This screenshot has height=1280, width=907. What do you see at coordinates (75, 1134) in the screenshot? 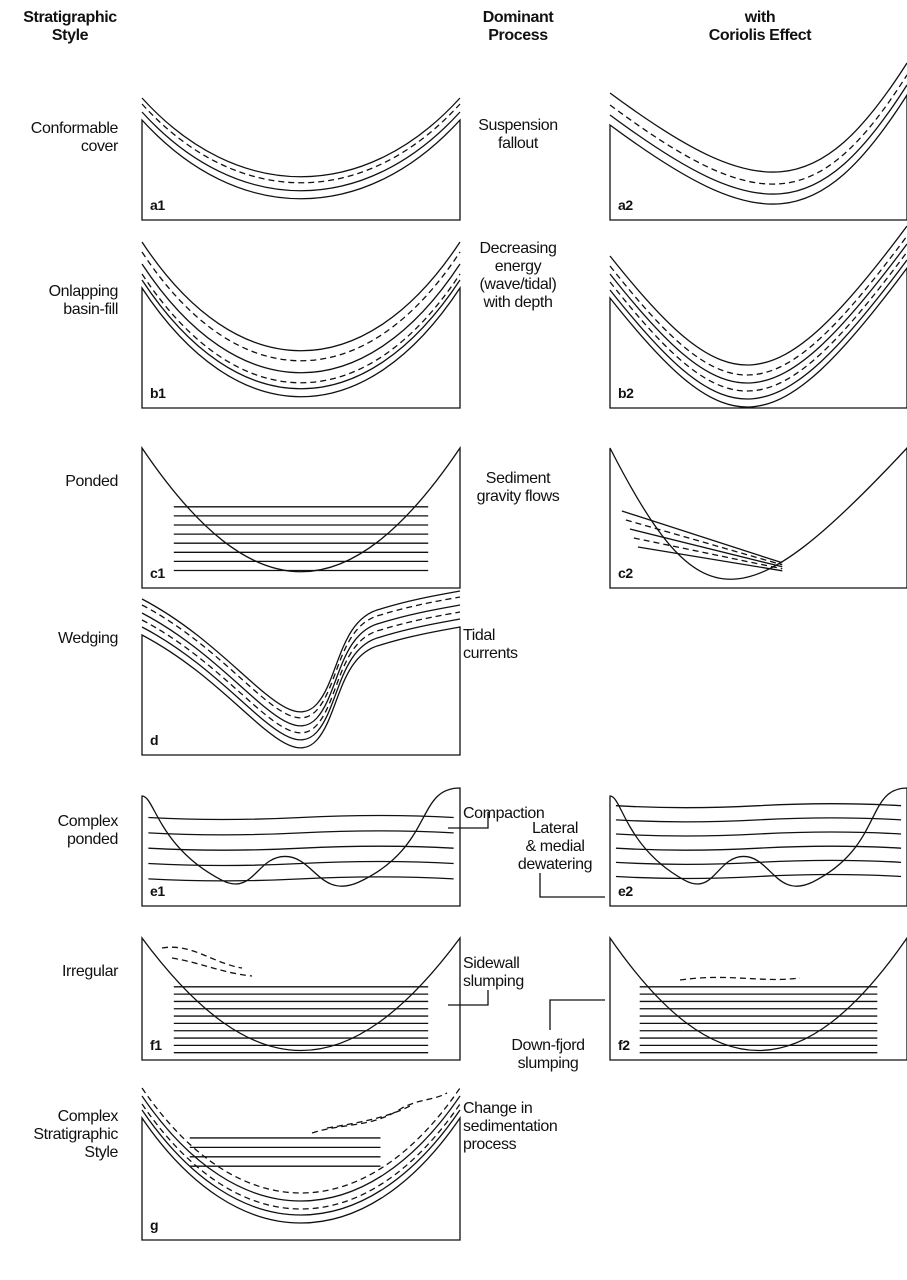
I see `style-label: Stratigraphic` at bounding box center [75, 1134].